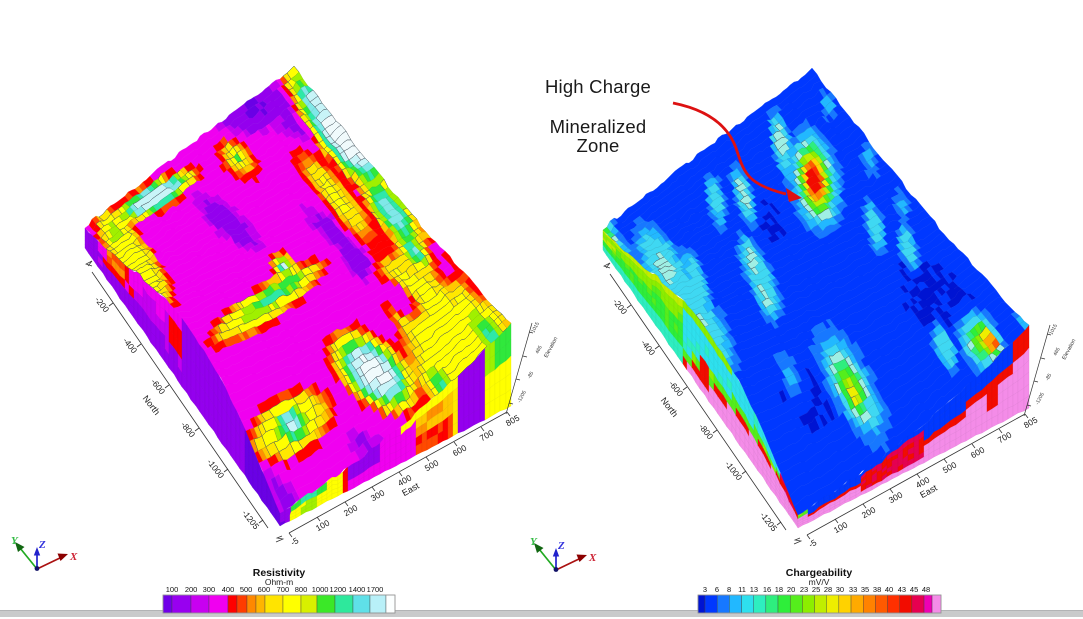 The width and height of the screenshot is (1083, 619). What do you see at coordinates (228, 589) in the screenshot?
I see `svg-text: 400` at bounding box center [228, 589].